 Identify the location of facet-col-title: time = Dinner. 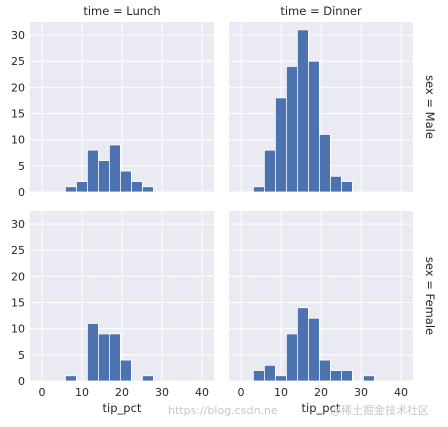
(321, 11).